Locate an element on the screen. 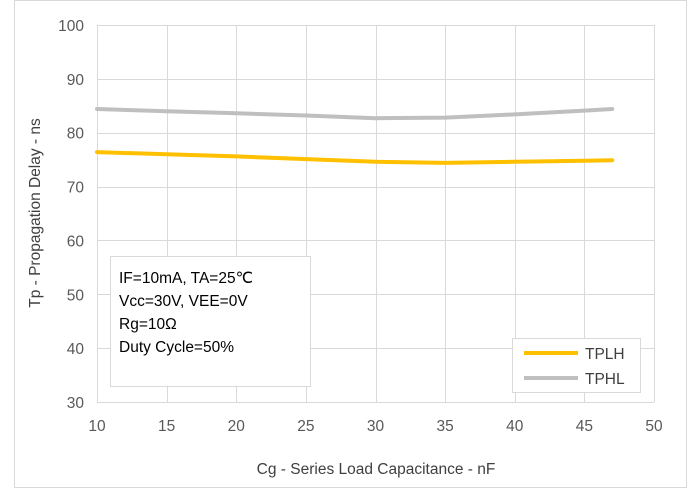 The height and width of the screenshot is (495, 693). x-tick-label: 50 is located at coordinates (654, 426).